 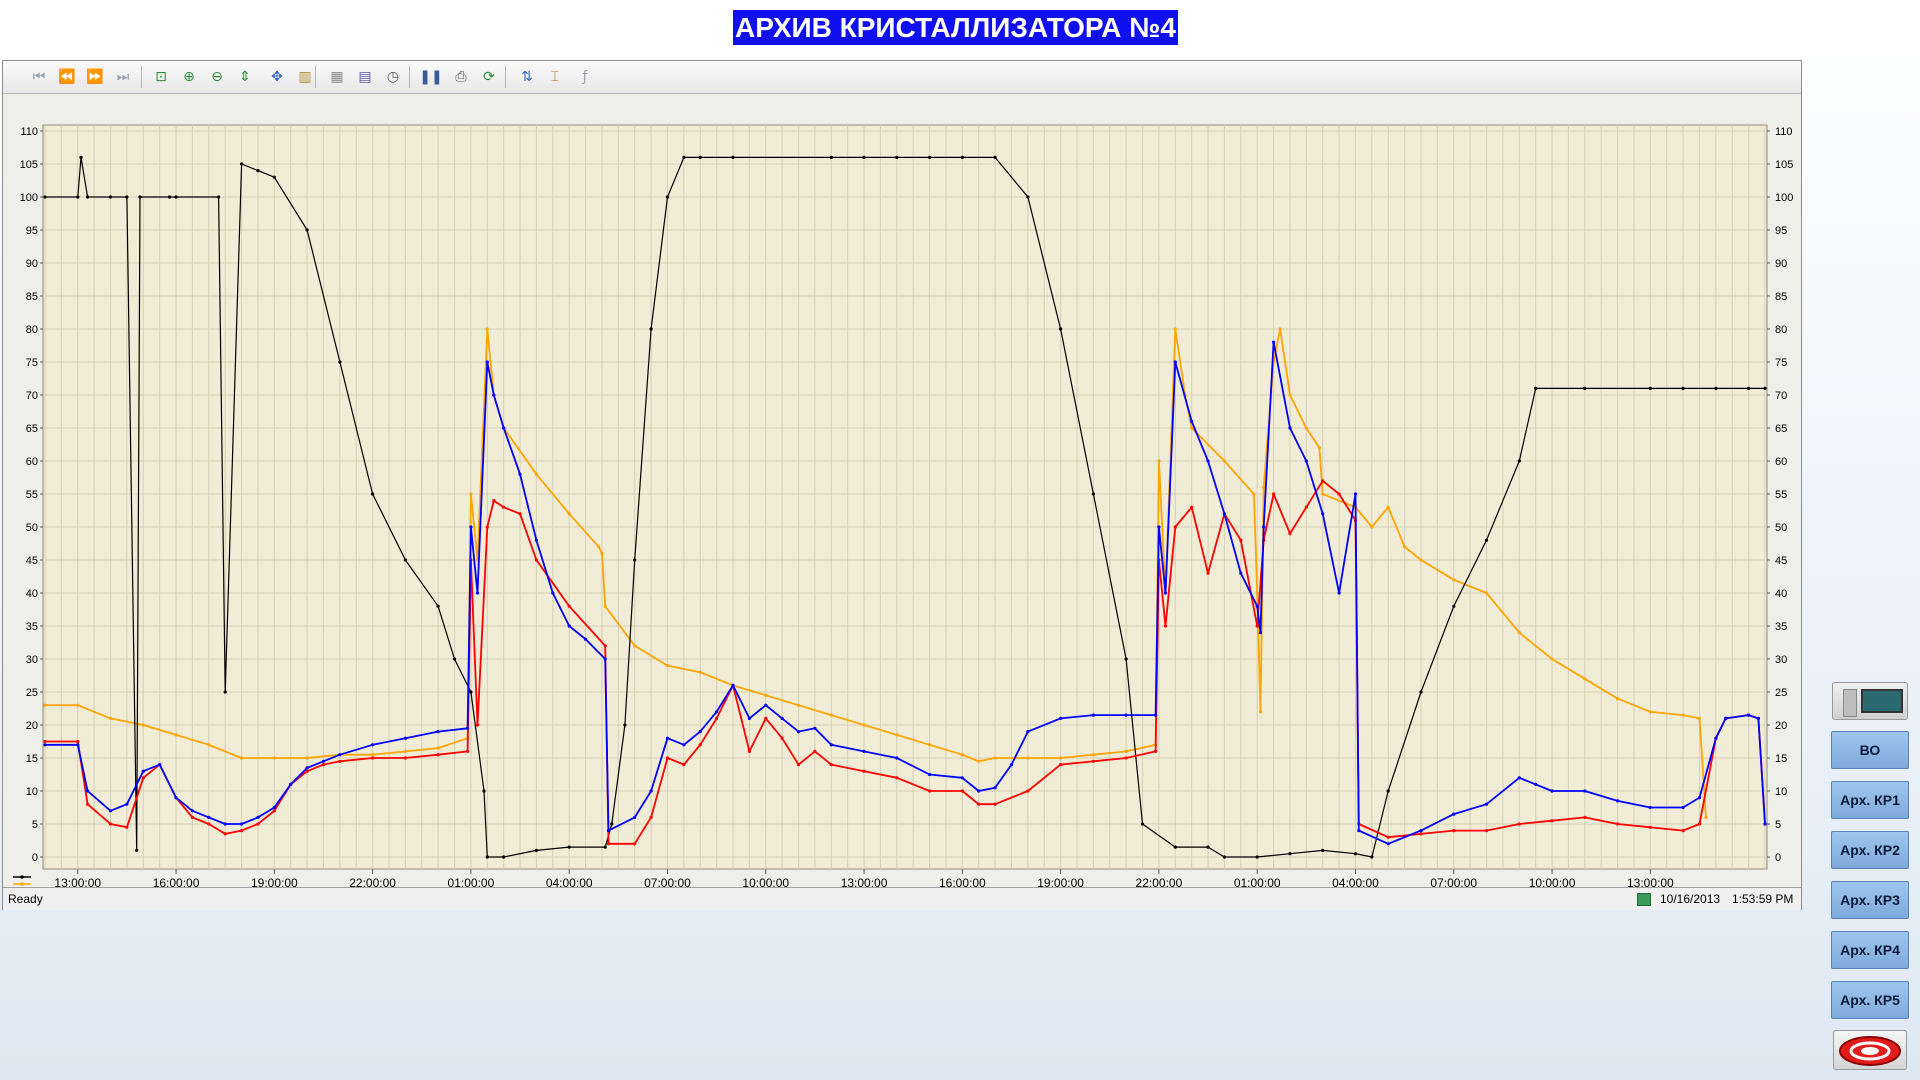 What do you see at coordinates (1870, 750) in the screenshot?
I see `vo-button: ВО` at bounding box center [1870, 750].